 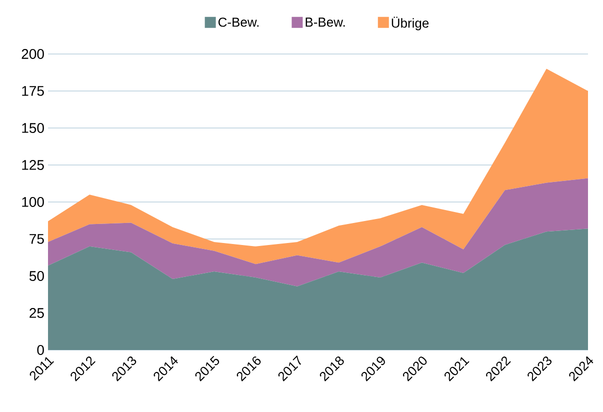 I want to click on y-tick-label: 50, so click(x=36, y=276).